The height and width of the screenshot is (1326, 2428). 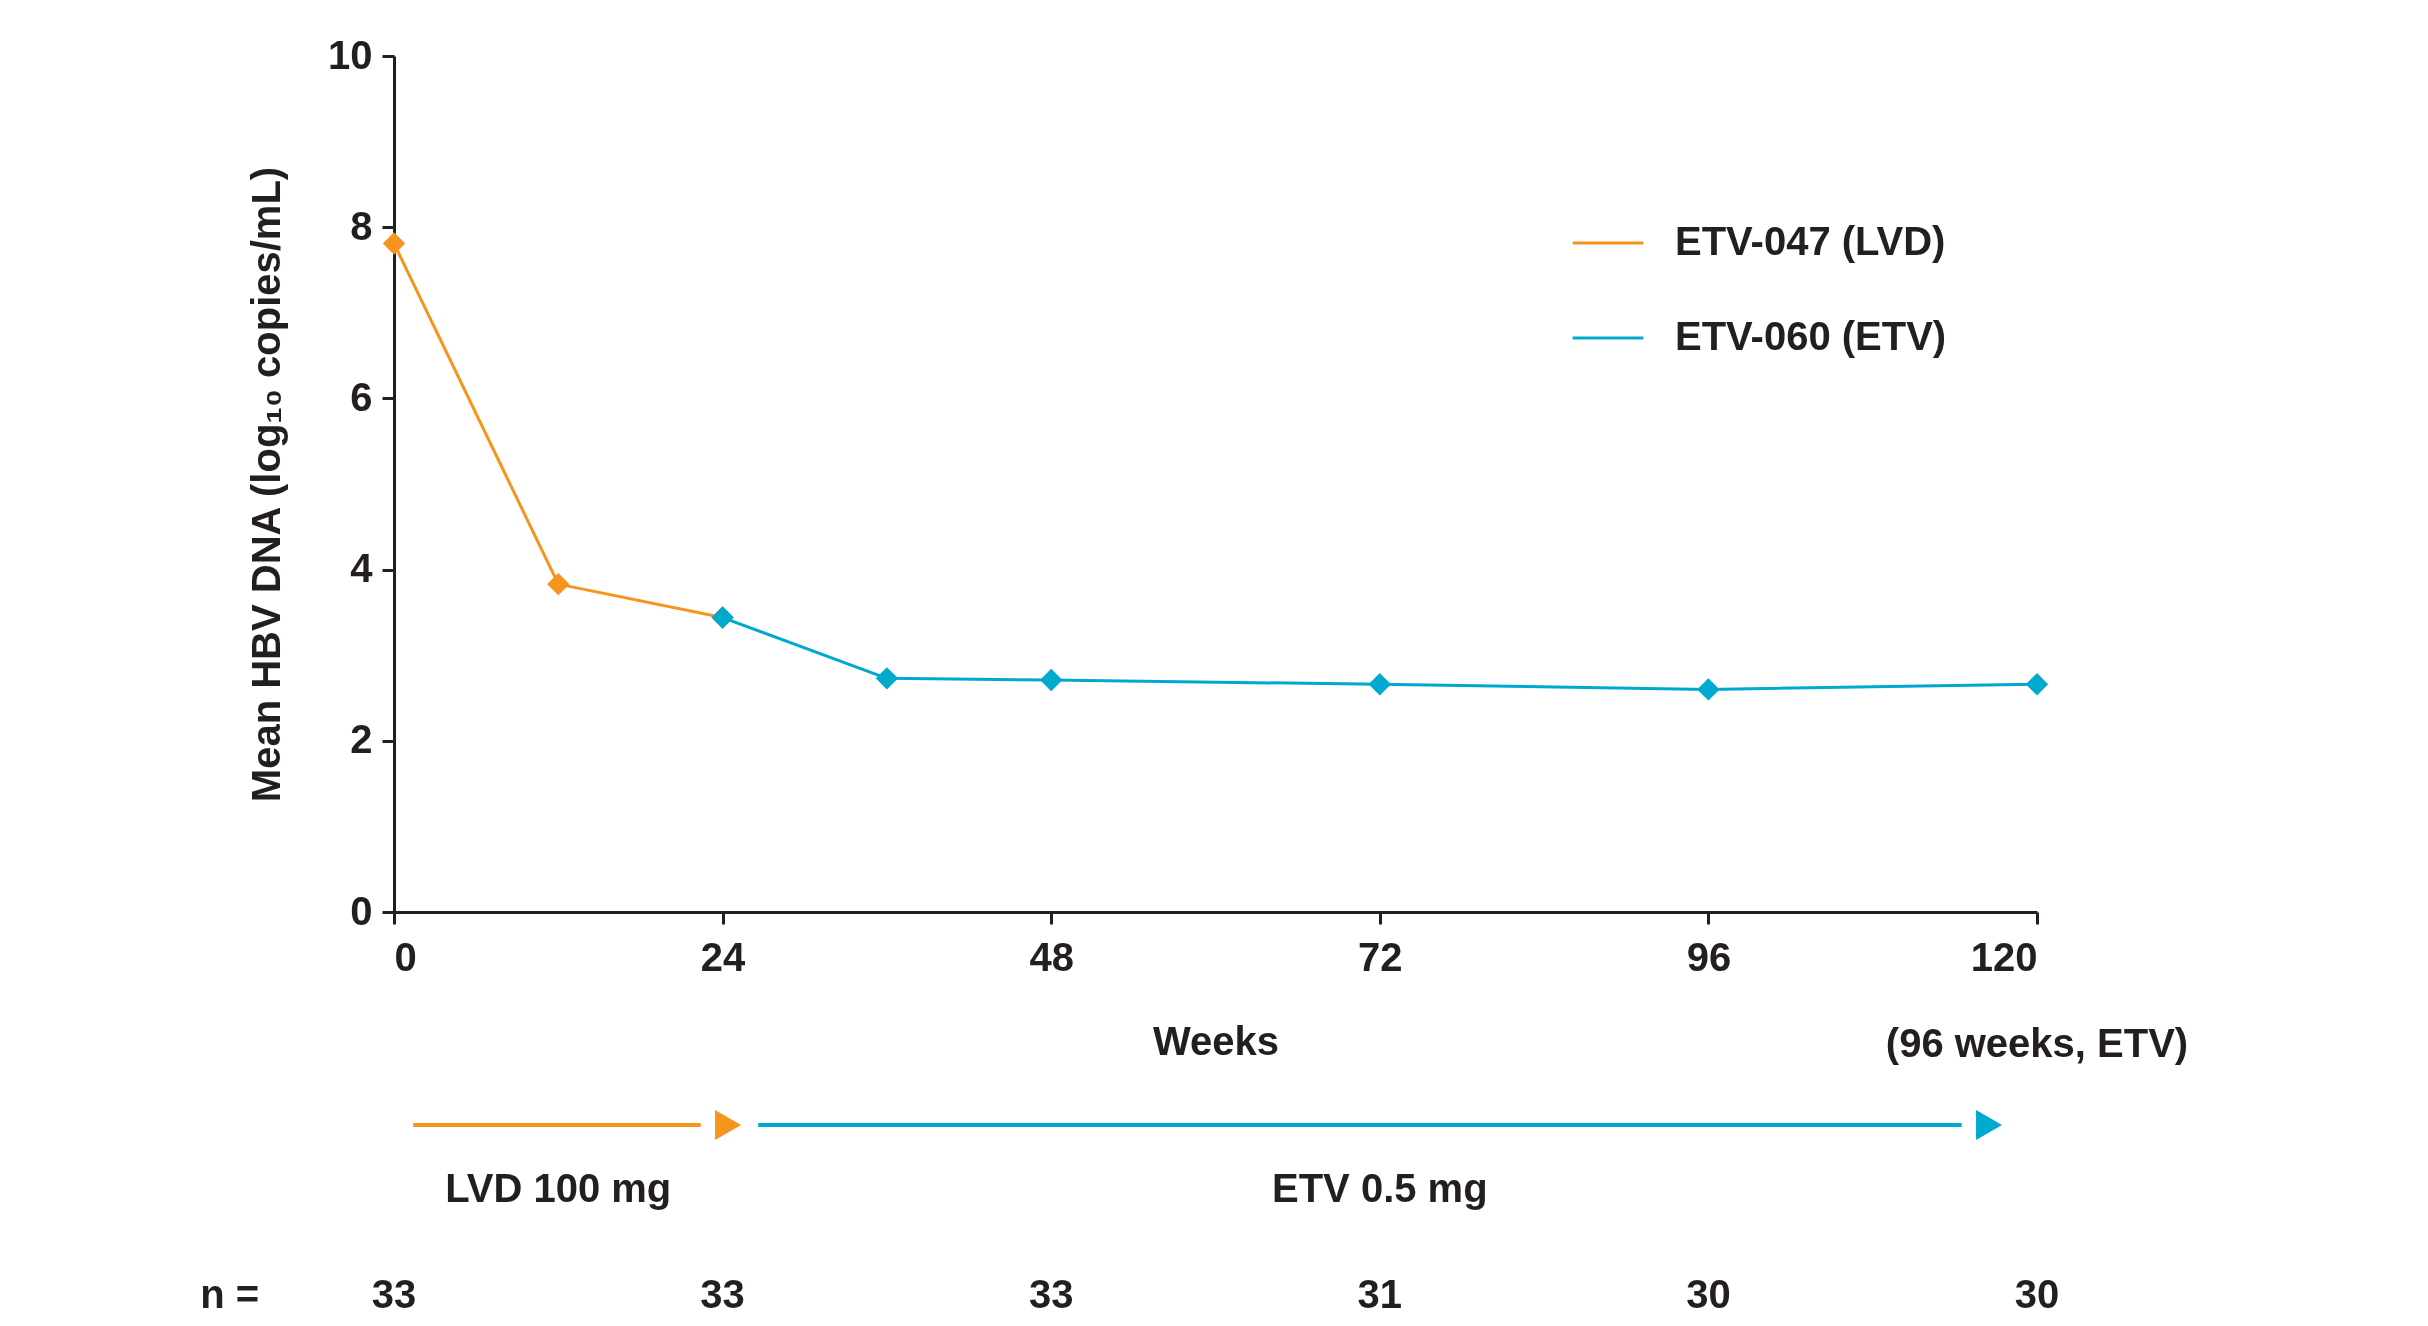 I want to click on x-tick-label: 0, so click(x=405, y=956).